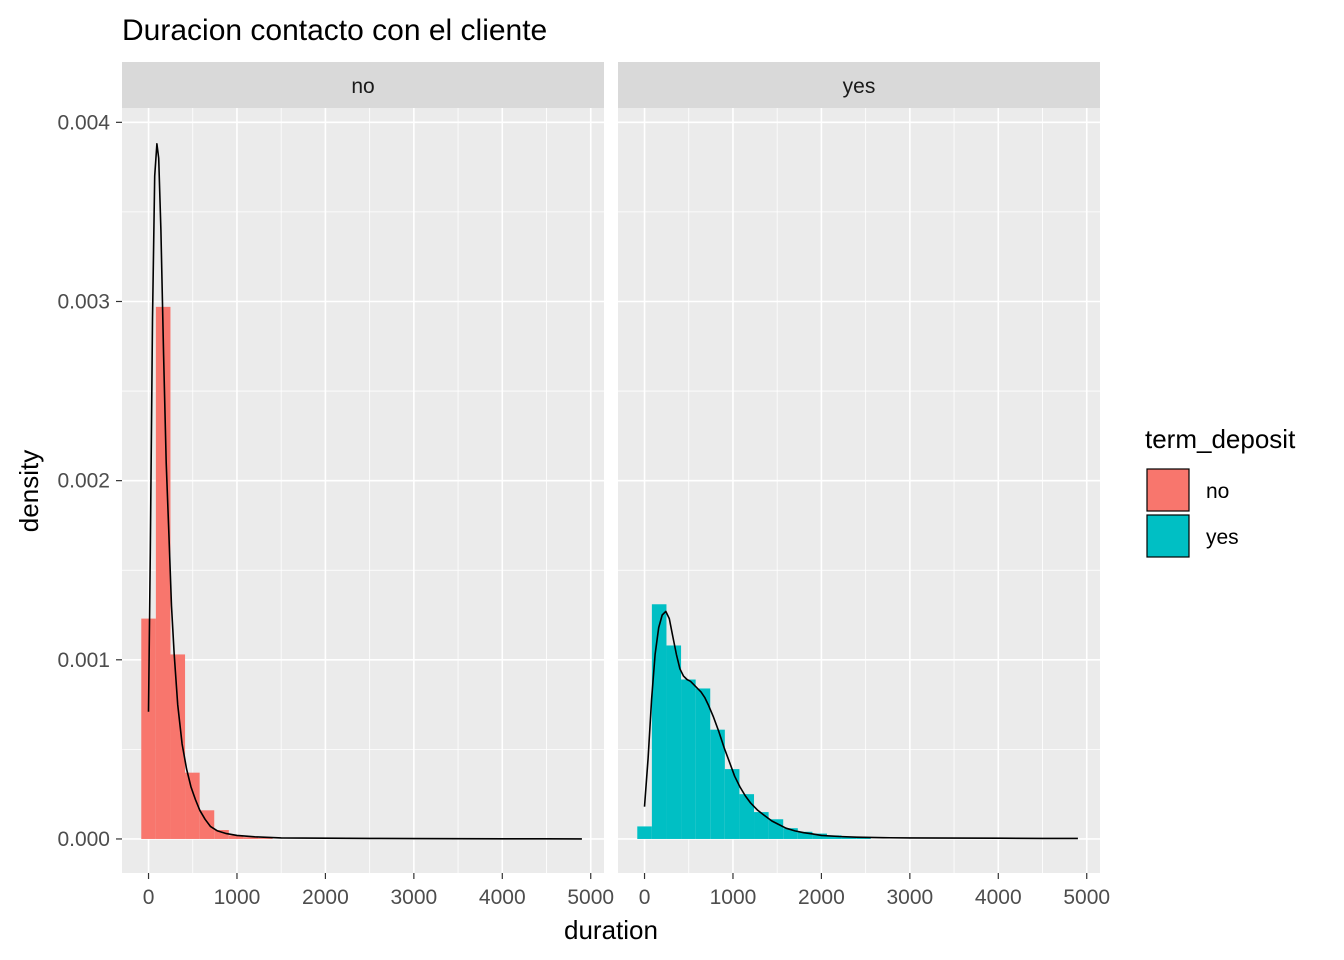 This screenshot has height=960, width=1344. What do you see at coordinates (83, 660) in the screenshot?
I see `y-tick-label: 0.001` at bounding box center [83, 660].